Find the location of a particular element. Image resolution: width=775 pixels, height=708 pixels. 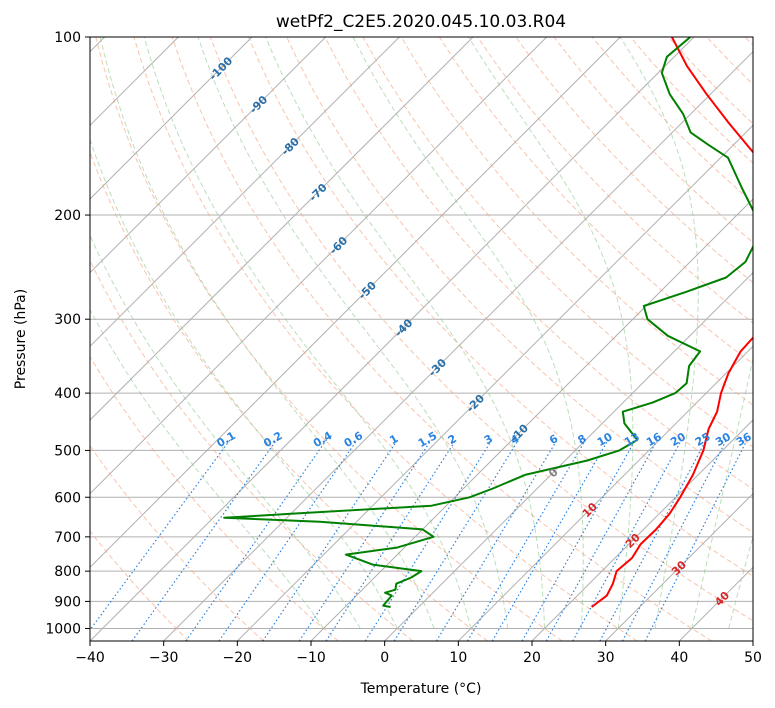

isotherm-label: -60 is located at coordinates (338, 245).